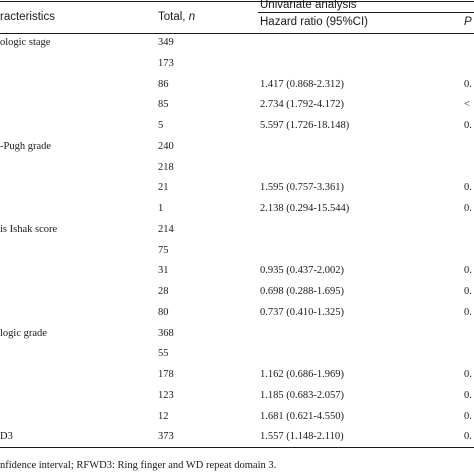 Image resolution: width=474 pixels, height=474 pixels. Describe the element at coordinates (166, 395) in the screenshot. I see `row-total: 123` at that location.